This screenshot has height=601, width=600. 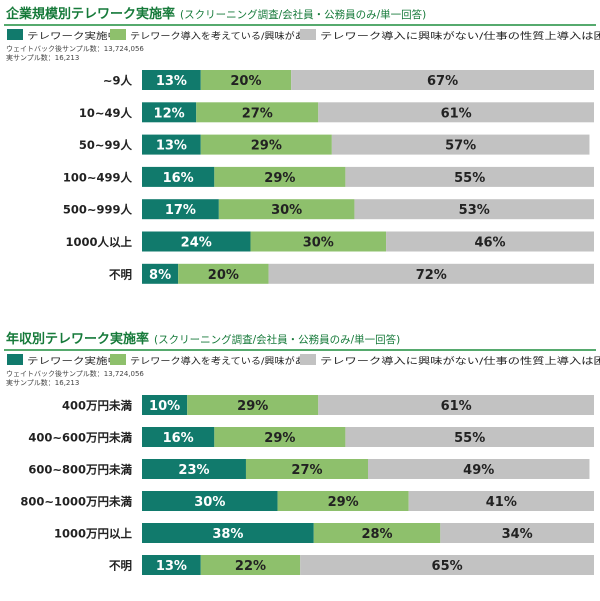 I want to click on data-label: 53%, so click(x=474, y=210).